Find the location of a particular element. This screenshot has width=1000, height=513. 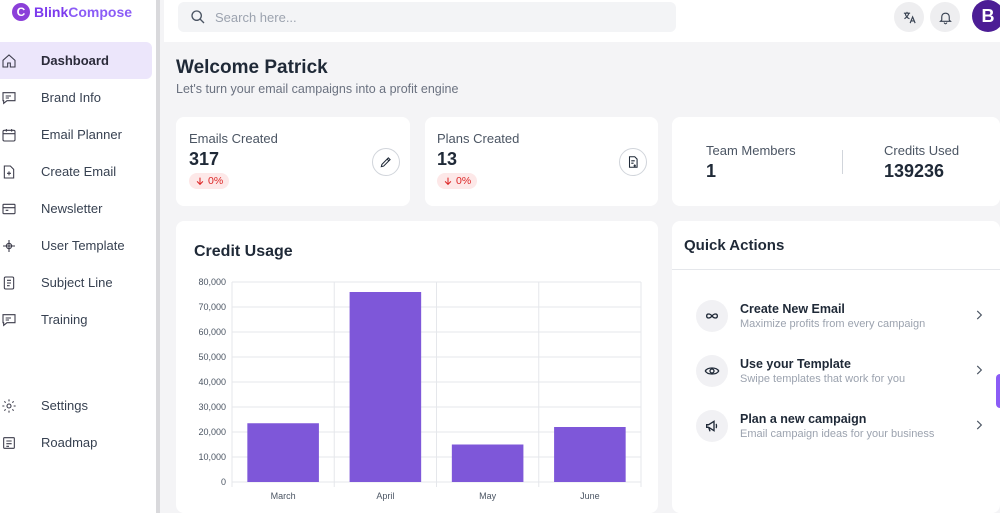

template-icon is located at coordinates (9, 246).